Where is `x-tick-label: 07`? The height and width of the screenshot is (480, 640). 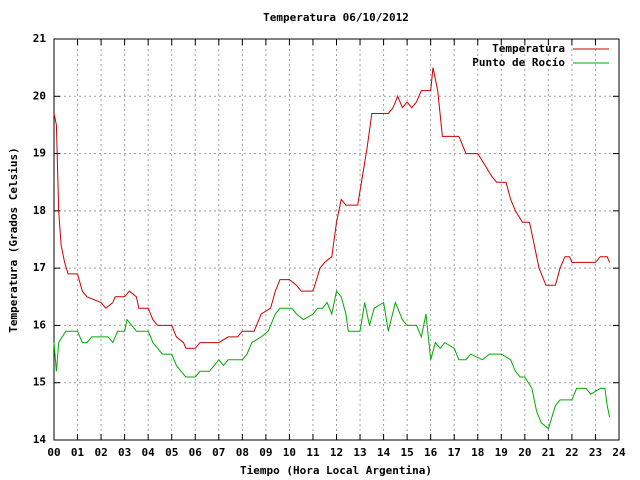 x-tick-label: 07 is located at coordinates (218, 452).